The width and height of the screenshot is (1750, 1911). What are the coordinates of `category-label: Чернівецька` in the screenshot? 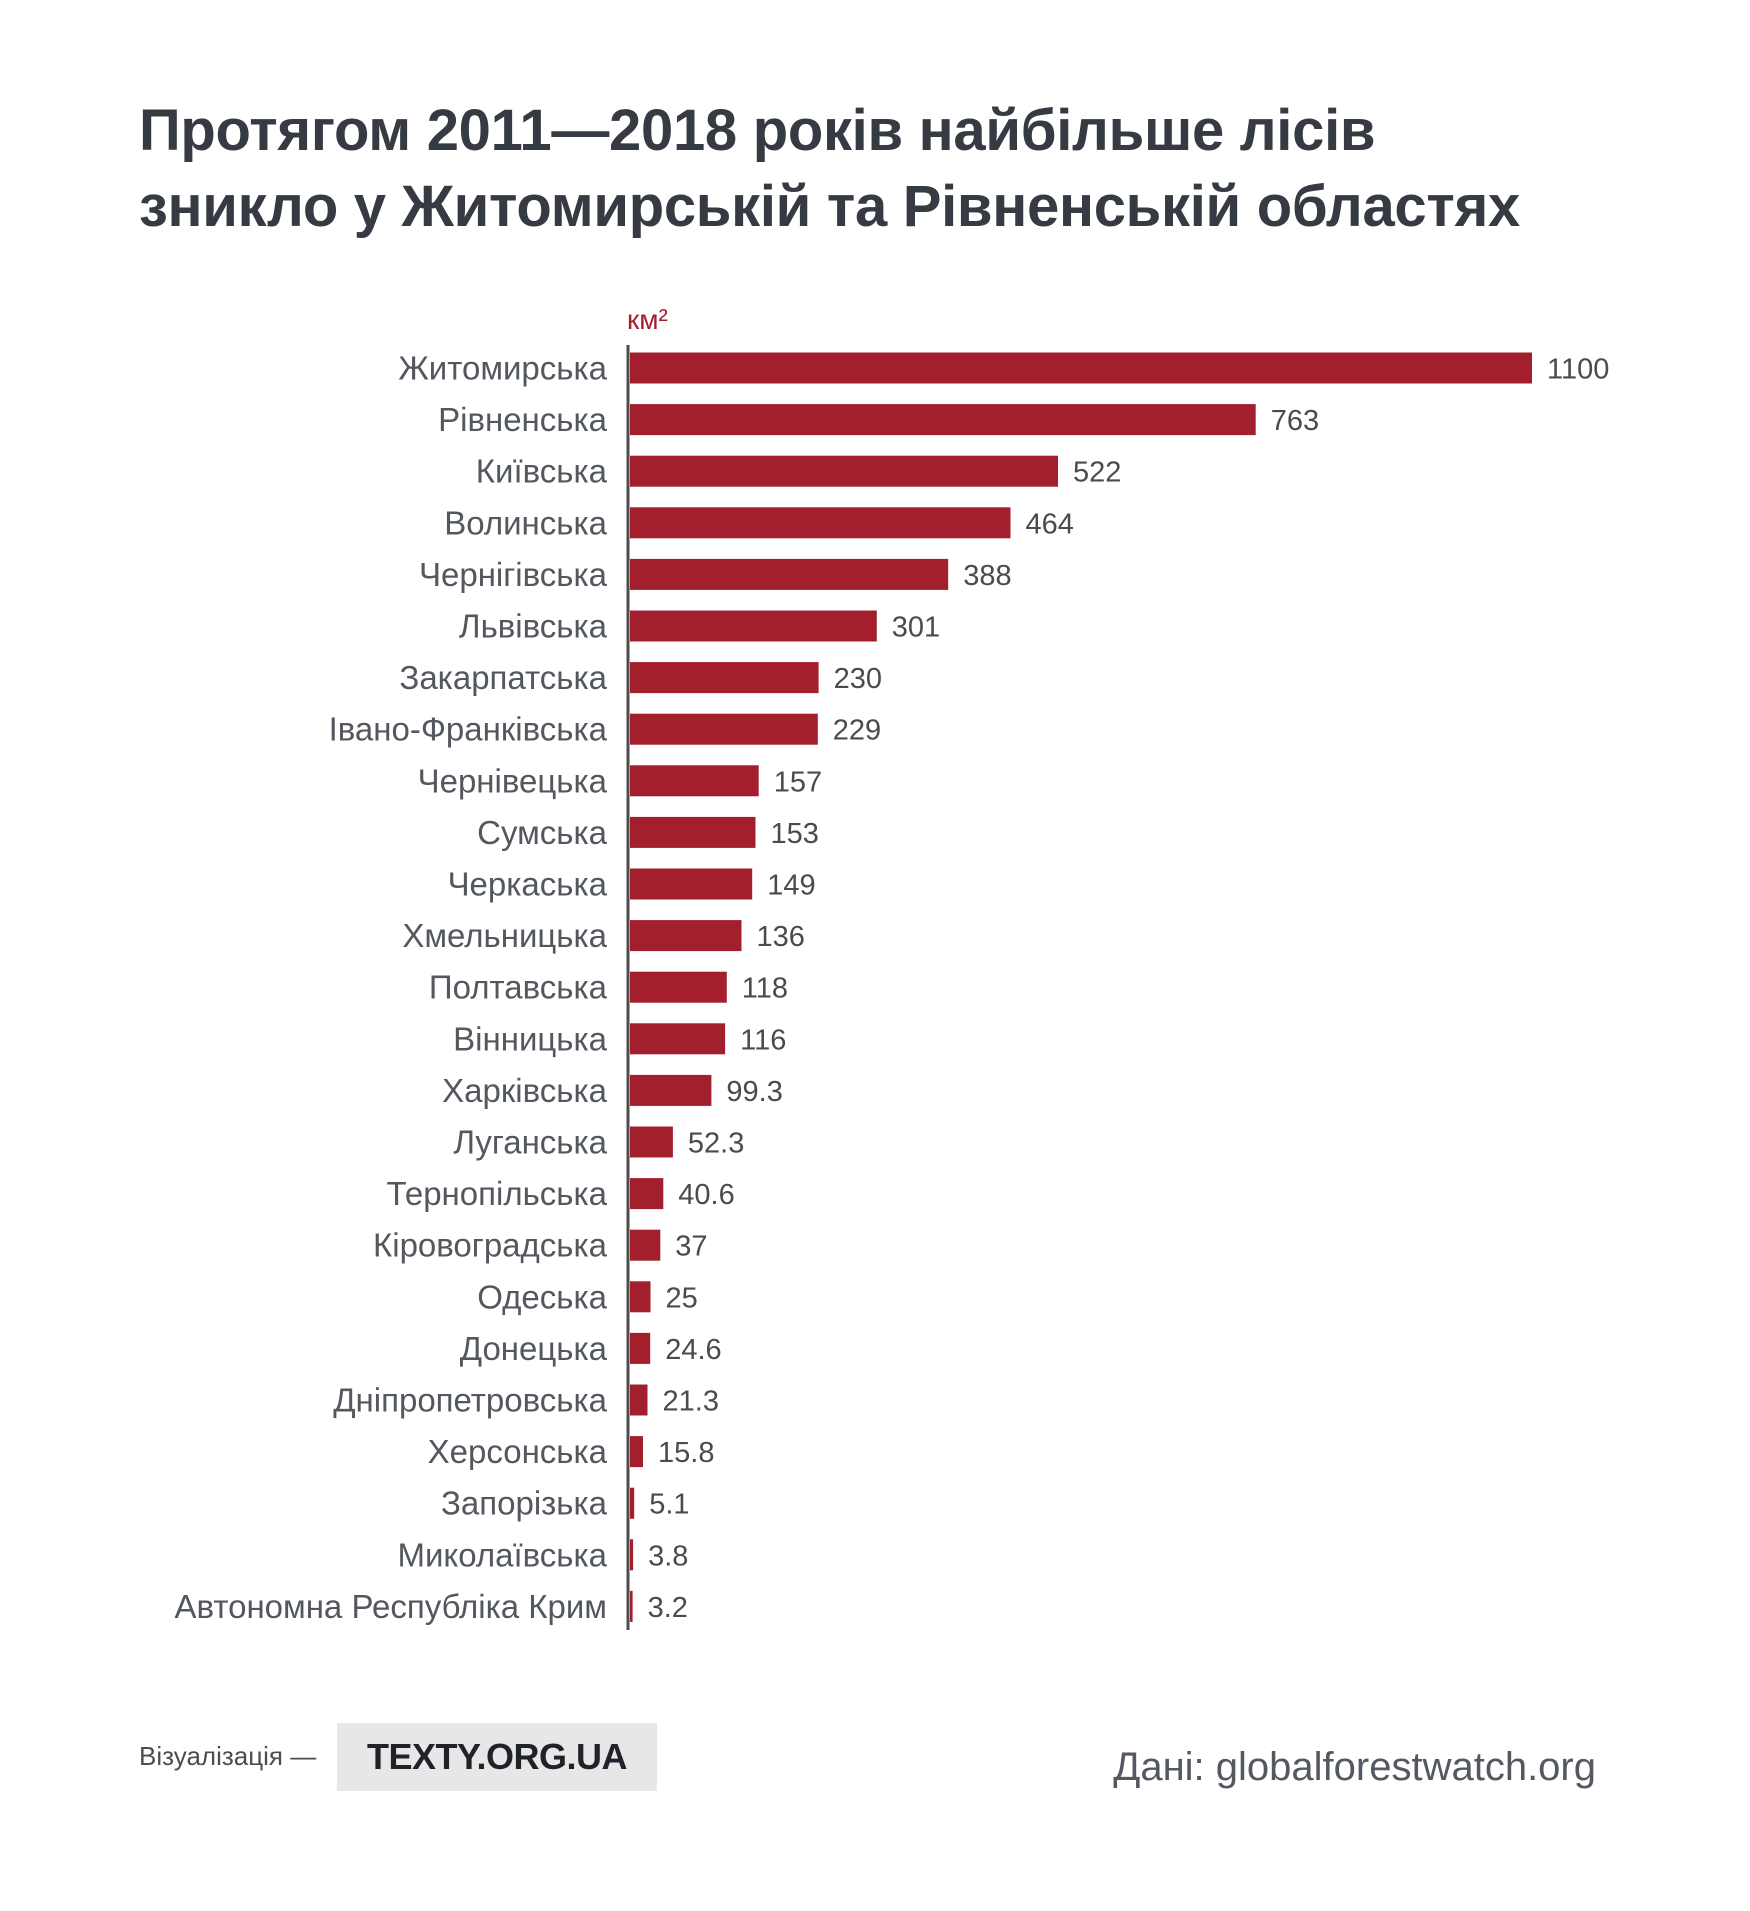 It's located at (513, 780).